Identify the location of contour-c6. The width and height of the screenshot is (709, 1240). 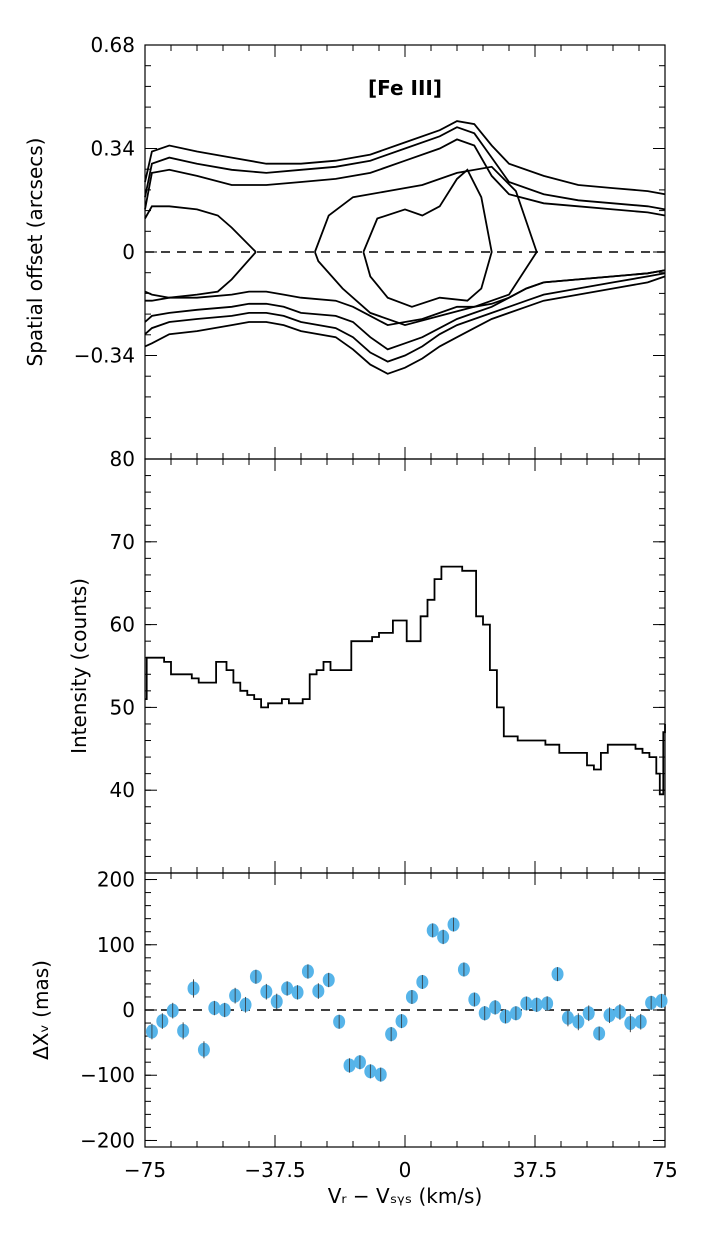
(426, 246).